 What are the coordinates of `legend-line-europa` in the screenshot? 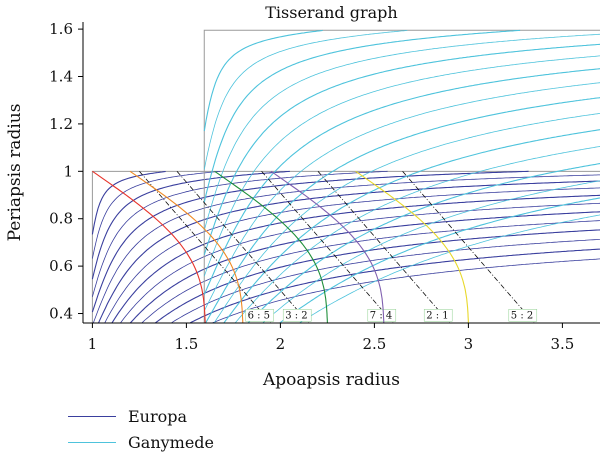 It's located at (92, 416).